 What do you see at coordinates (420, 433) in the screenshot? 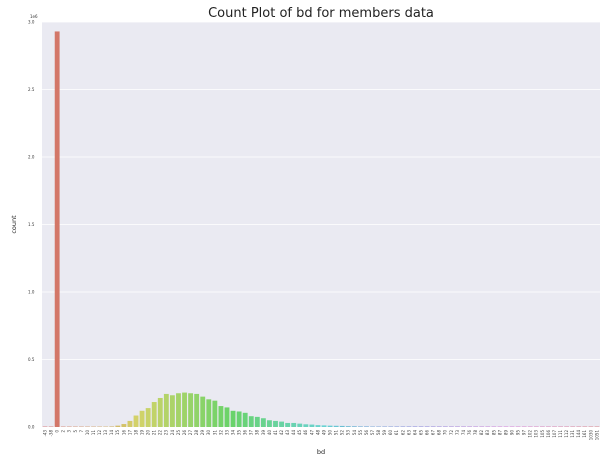
I see `x-tick-label: 65` at bounding box center [420, 433].